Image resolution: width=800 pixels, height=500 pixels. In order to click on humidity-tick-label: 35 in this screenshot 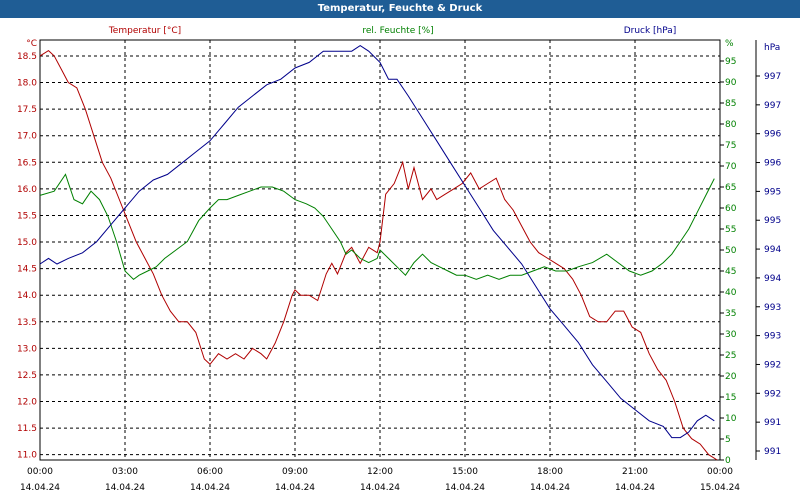, I will do `click(730, 314)`.